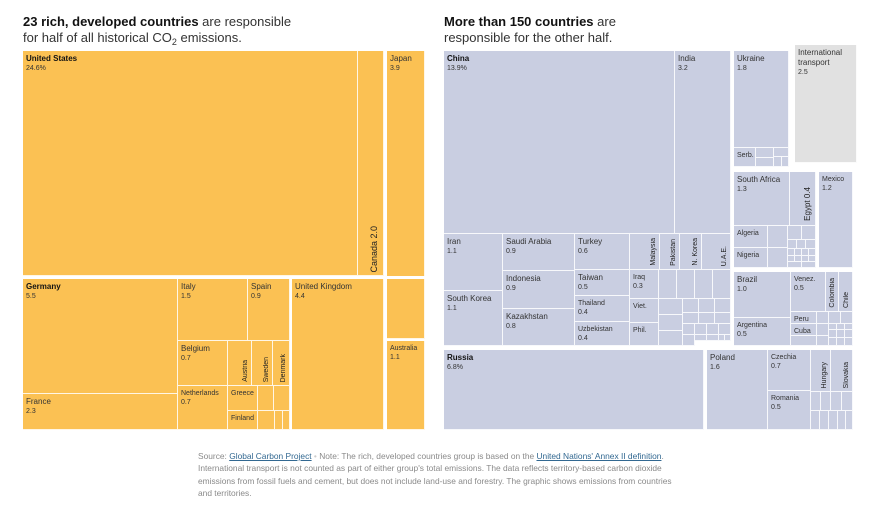  Describe the element at coordinates (458, 58) in the screenshot. I see `country-name: China` at that location.